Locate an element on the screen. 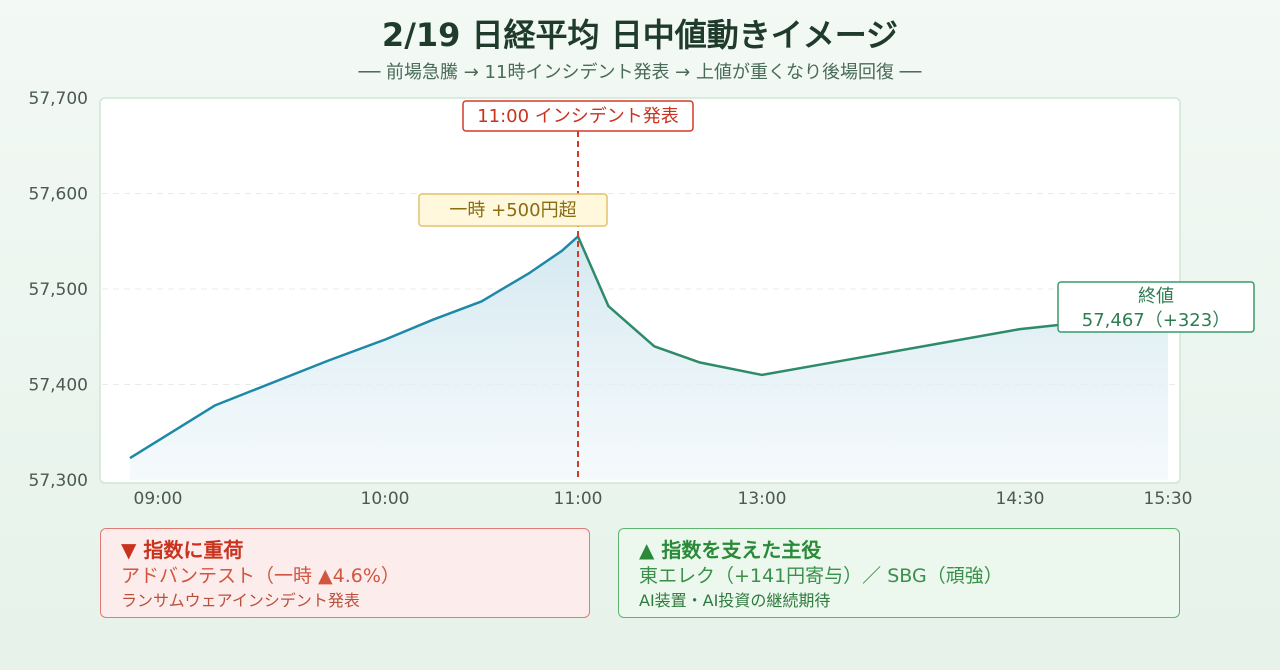 Image resolution: width=1280 pixels, height=670 pixels. y-tick-label: 57,600 is located at coordinates (58, 195).